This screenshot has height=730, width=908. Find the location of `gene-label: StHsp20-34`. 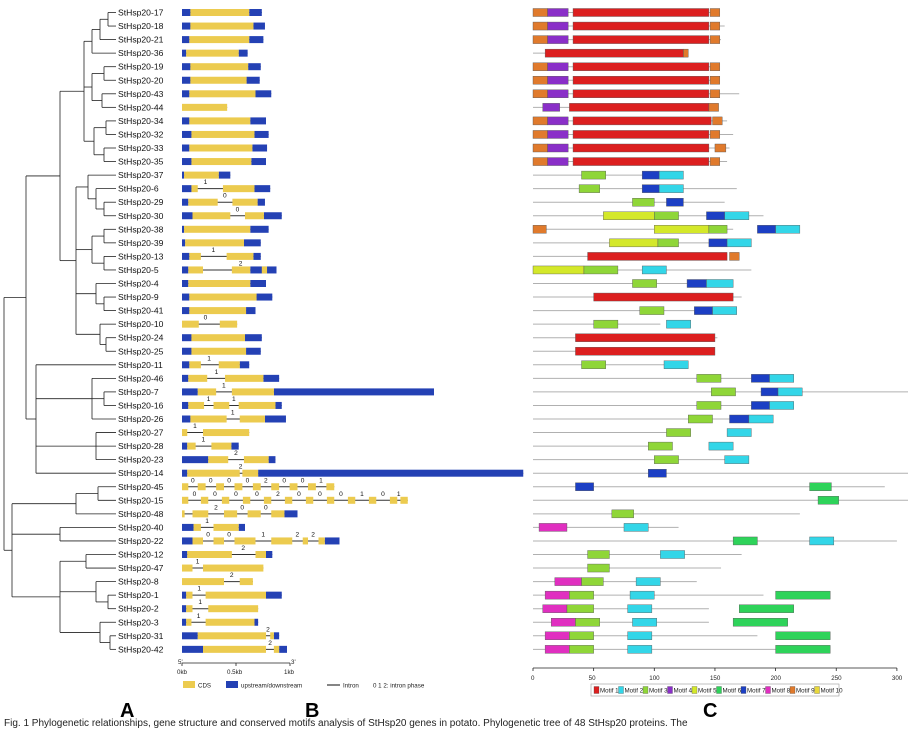

gene-label: StHsp20-34 is located at coordinates (141, 121).